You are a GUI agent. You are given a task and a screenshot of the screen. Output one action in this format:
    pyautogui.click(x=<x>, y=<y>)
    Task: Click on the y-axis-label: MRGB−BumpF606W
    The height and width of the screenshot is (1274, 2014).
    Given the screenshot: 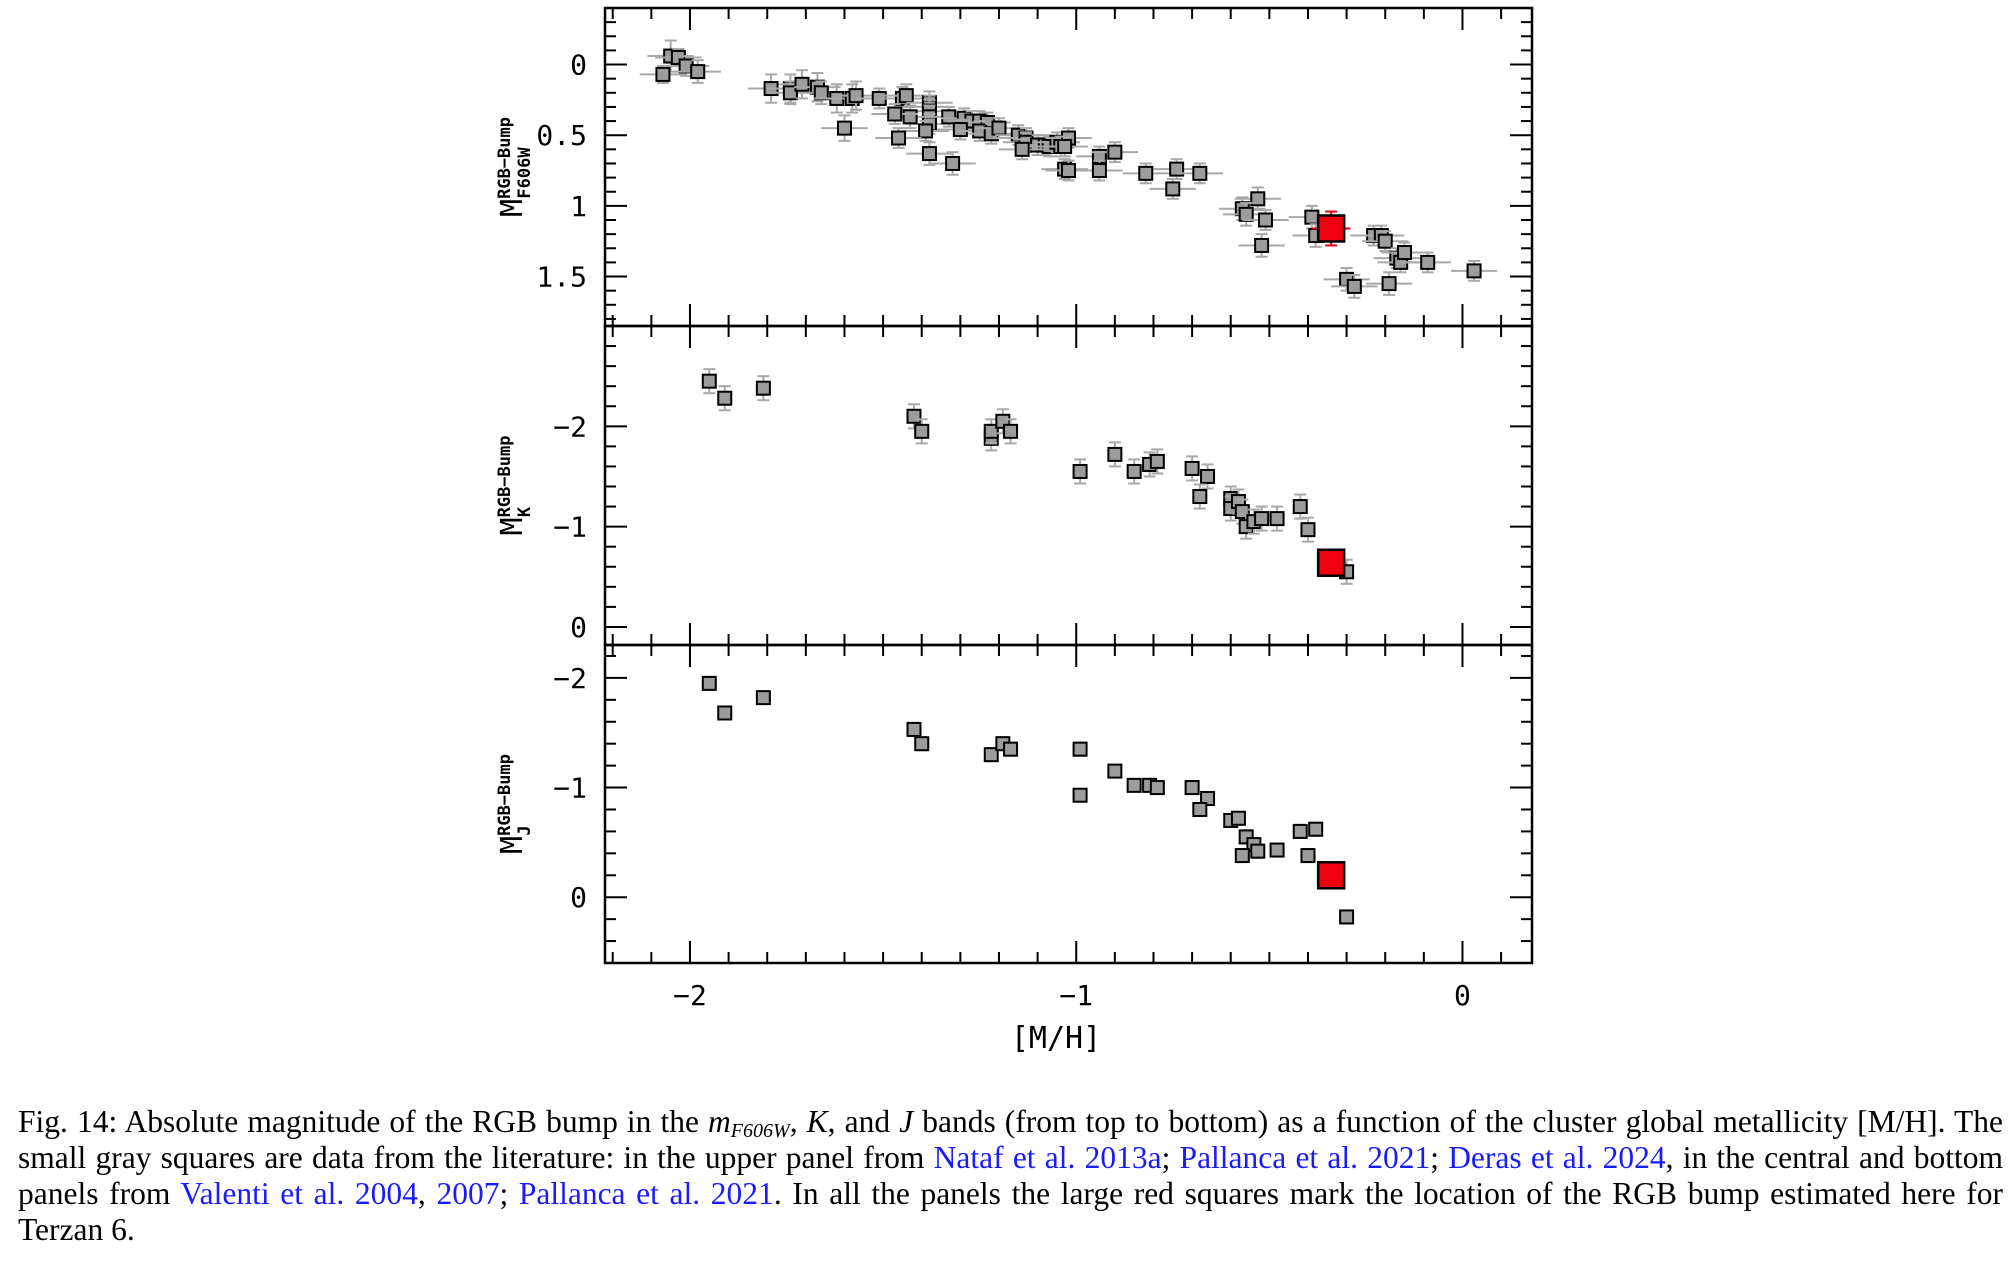 What is the action you would take?
    pyautogui.click(x=515, y=167)
    